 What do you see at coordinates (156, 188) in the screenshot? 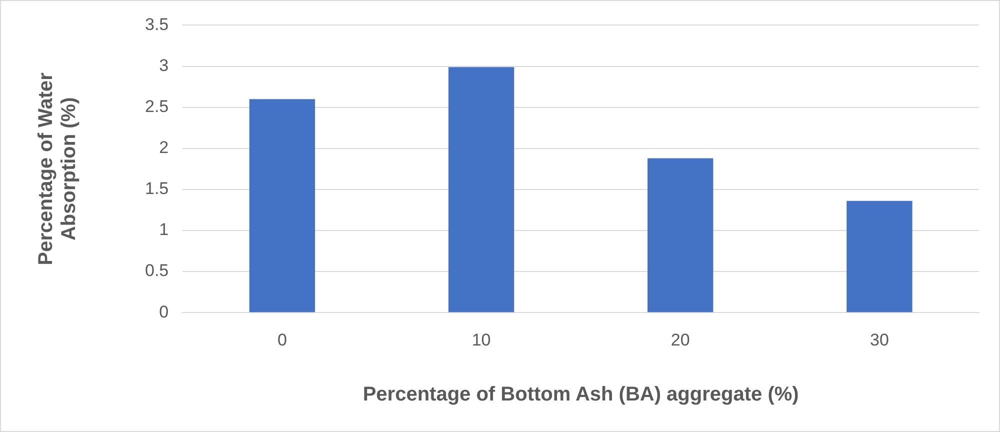
I see `y-tick-label: 1.5` at bounding box center [156, 188].